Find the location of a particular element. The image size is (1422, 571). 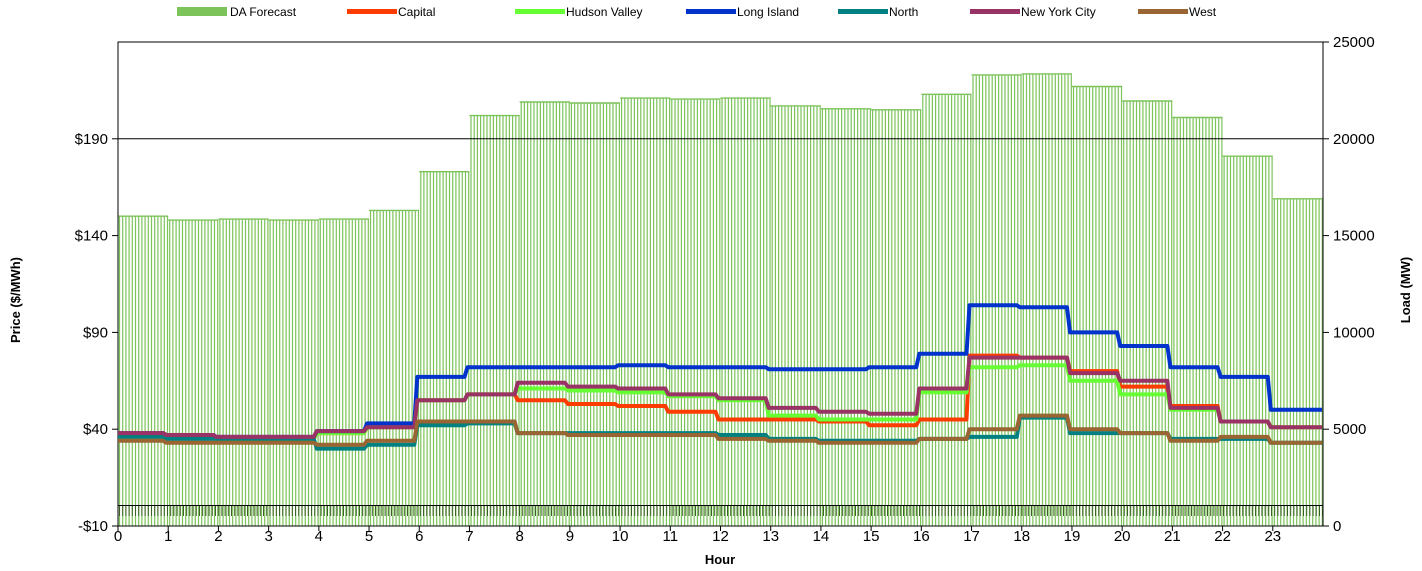

left-tick-label: $40 is located at coordinates (95, 429).